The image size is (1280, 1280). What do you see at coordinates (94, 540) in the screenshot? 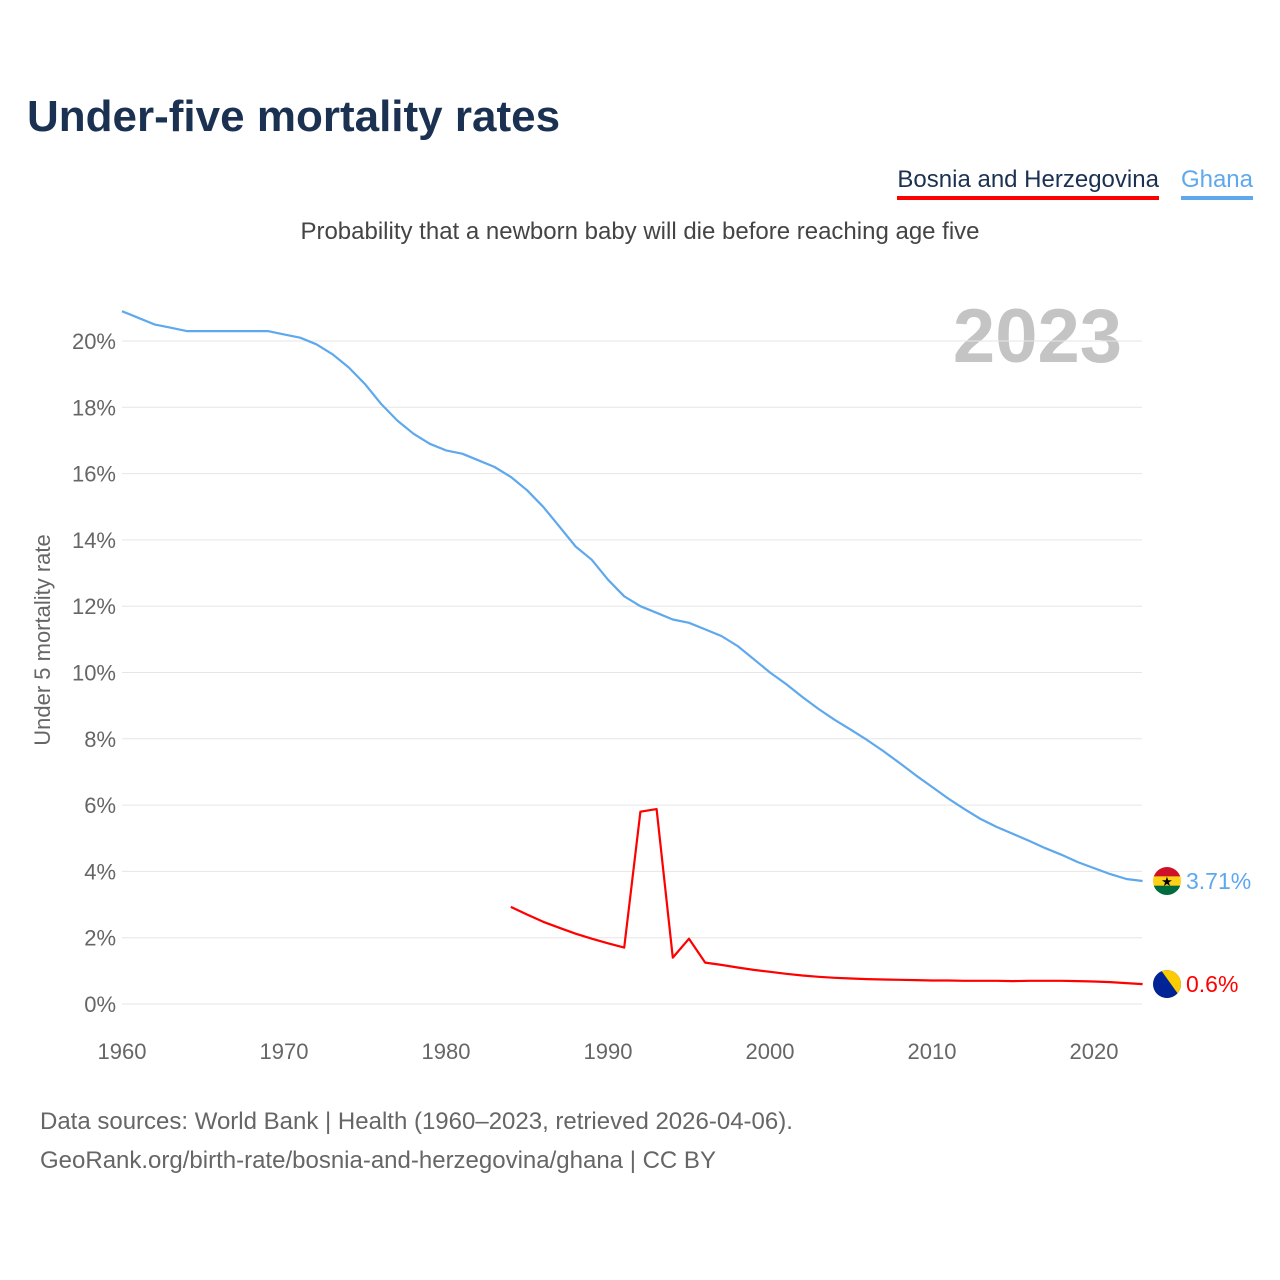
I see `y-tick-label: 14%` at bounding box center [94, 540].